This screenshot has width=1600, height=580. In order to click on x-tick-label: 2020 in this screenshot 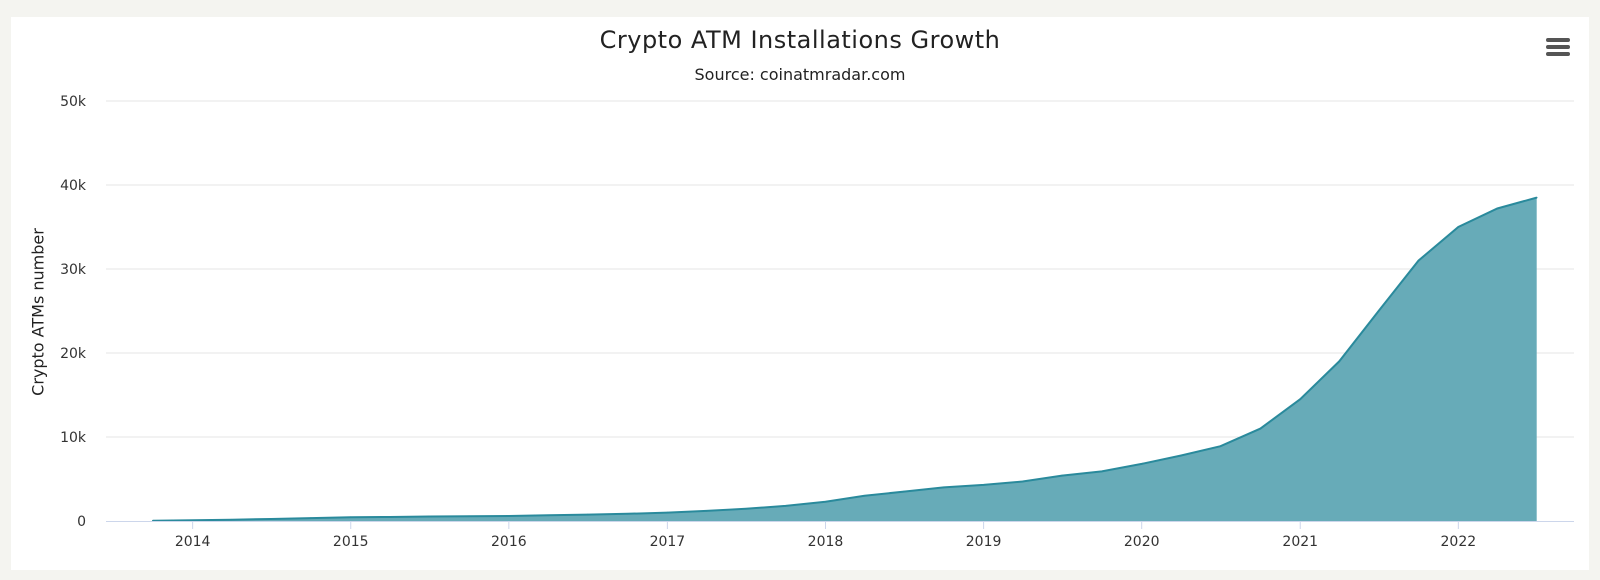, I will do `click(1142, 542)`.